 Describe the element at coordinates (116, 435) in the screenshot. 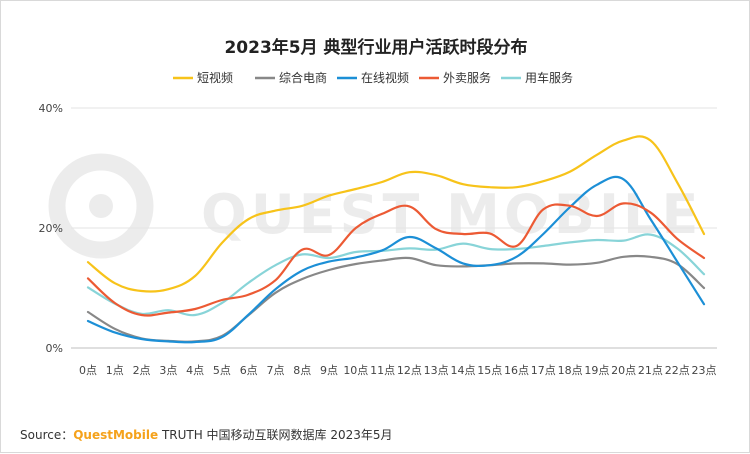

I see `source-brand: QuestMobile` at that location.